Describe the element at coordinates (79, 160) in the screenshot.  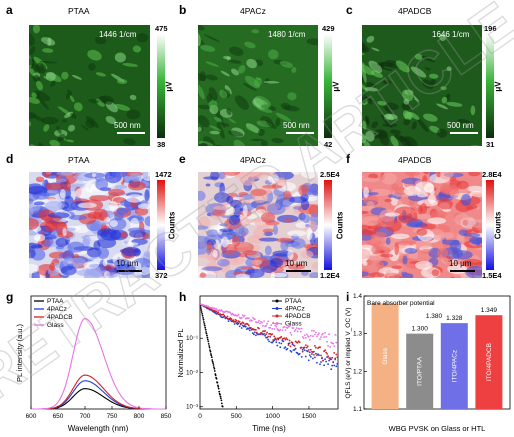
I see `panel-d-title: PTAA` at that location.